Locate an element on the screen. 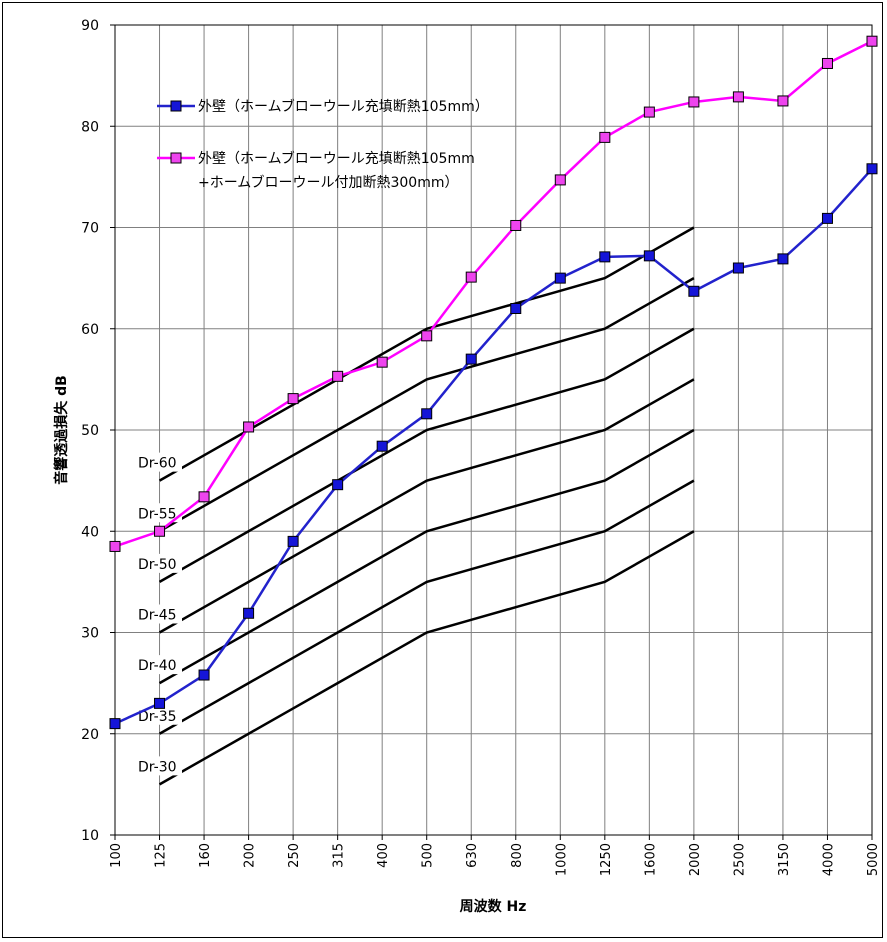 This screenshot has width=887, height=942. x-tick-label: 630 is located at coordinates (472, 855).